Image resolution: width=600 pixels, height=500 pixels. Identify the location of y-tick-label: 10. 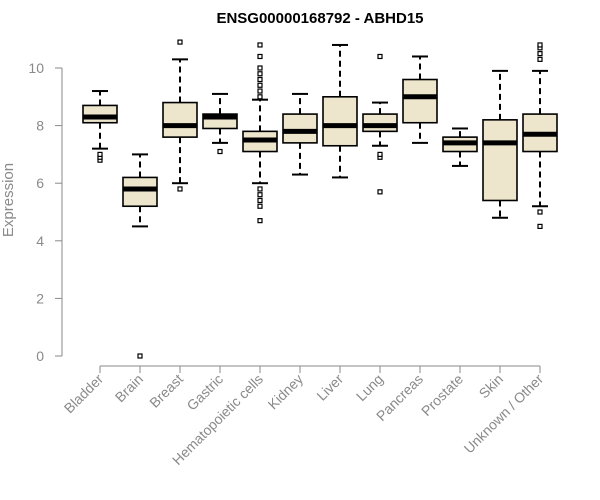
(36, 68).